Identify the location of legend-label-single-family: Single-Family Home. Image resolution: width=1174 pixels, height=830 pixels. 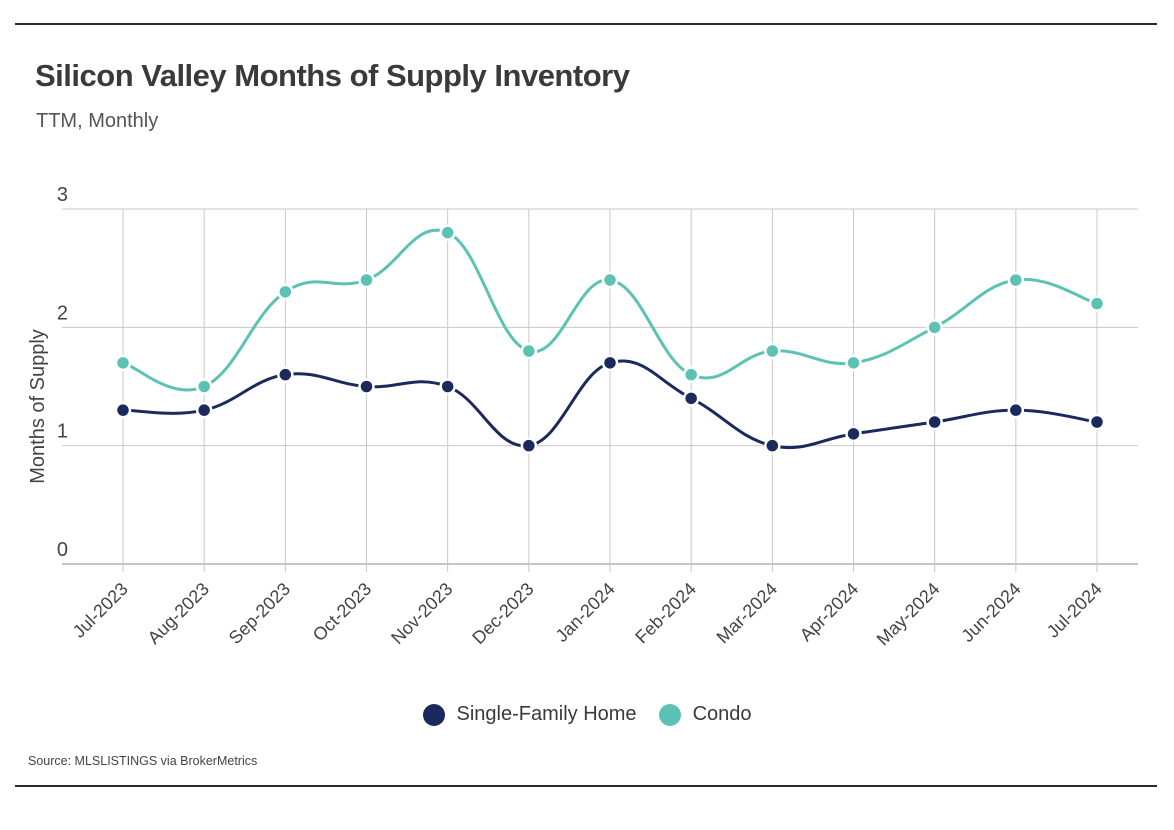
(546, 714).